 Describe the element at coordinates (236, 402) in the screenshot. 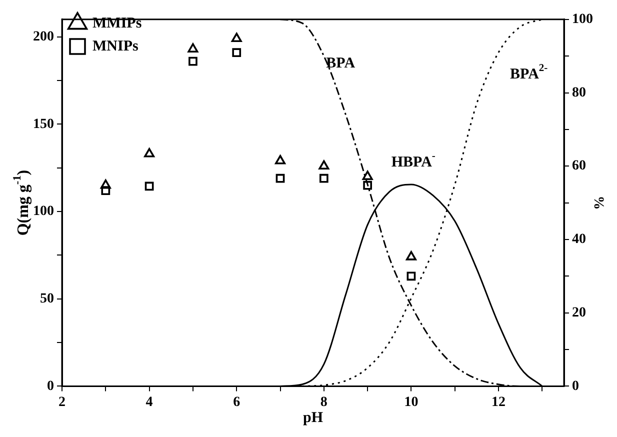

I see `x-tick-label: 6` at that location.